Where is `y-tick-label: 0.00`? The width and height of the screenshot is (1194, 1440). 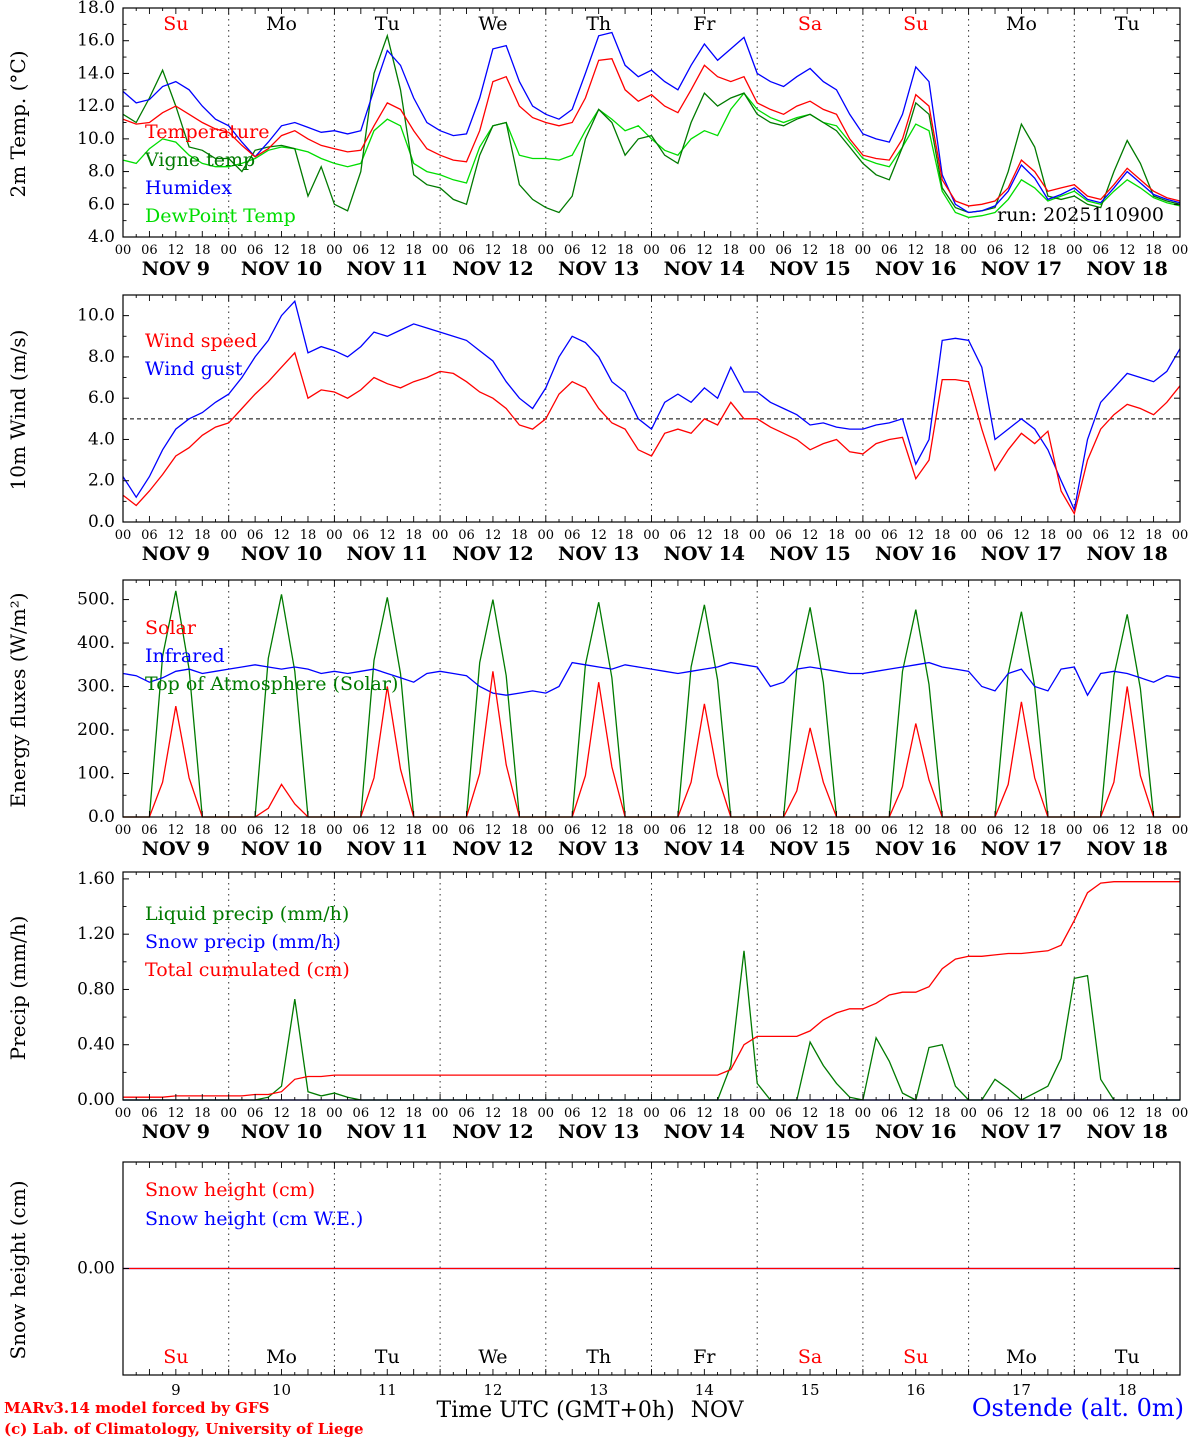 y-tick-label: 0.00 is located at coordinates (96, 1100).